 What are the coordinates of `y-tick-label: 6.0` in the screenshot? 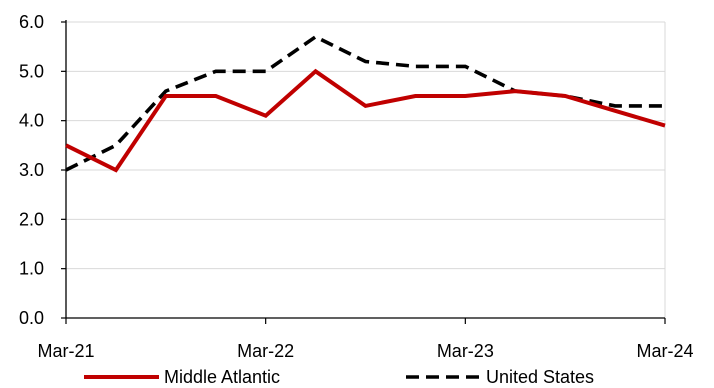 It's located at (31, 22).